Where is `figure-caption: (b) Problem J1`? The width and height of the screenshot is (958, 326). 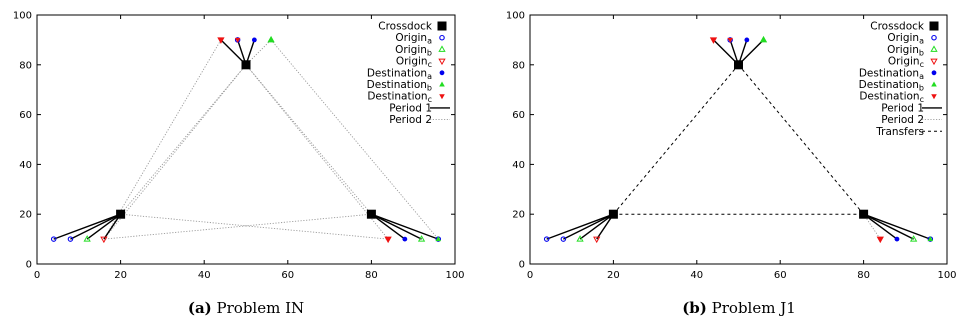 figure-caption: (b) Problem J1 is located at coordinates (739, 308).